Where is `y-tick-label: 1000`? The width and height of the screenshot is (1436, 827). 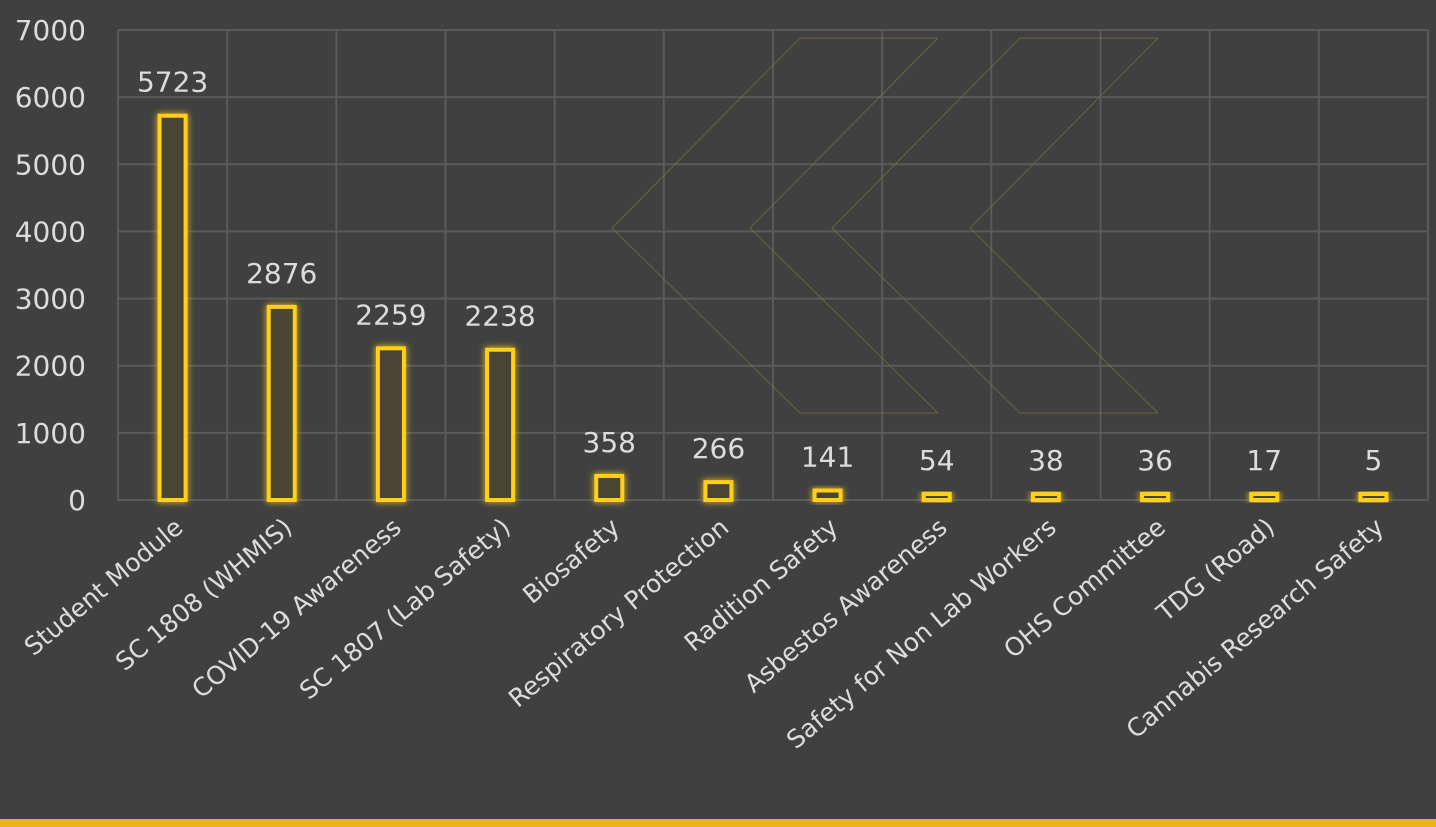
y-tick-label: 1000 is located at coordinates (50, 433).